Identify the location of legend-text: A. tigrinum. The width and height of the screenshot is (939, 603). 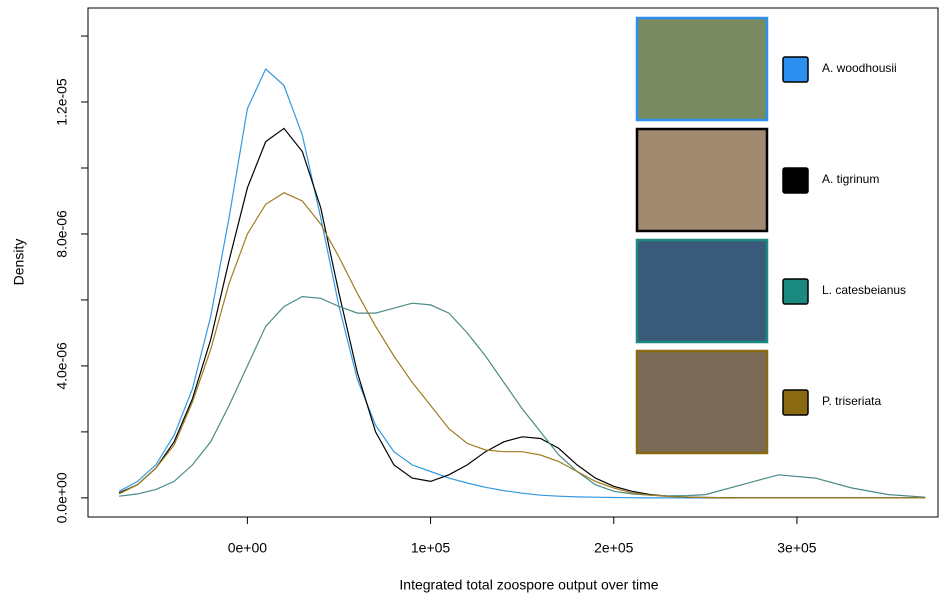
(850, 179).